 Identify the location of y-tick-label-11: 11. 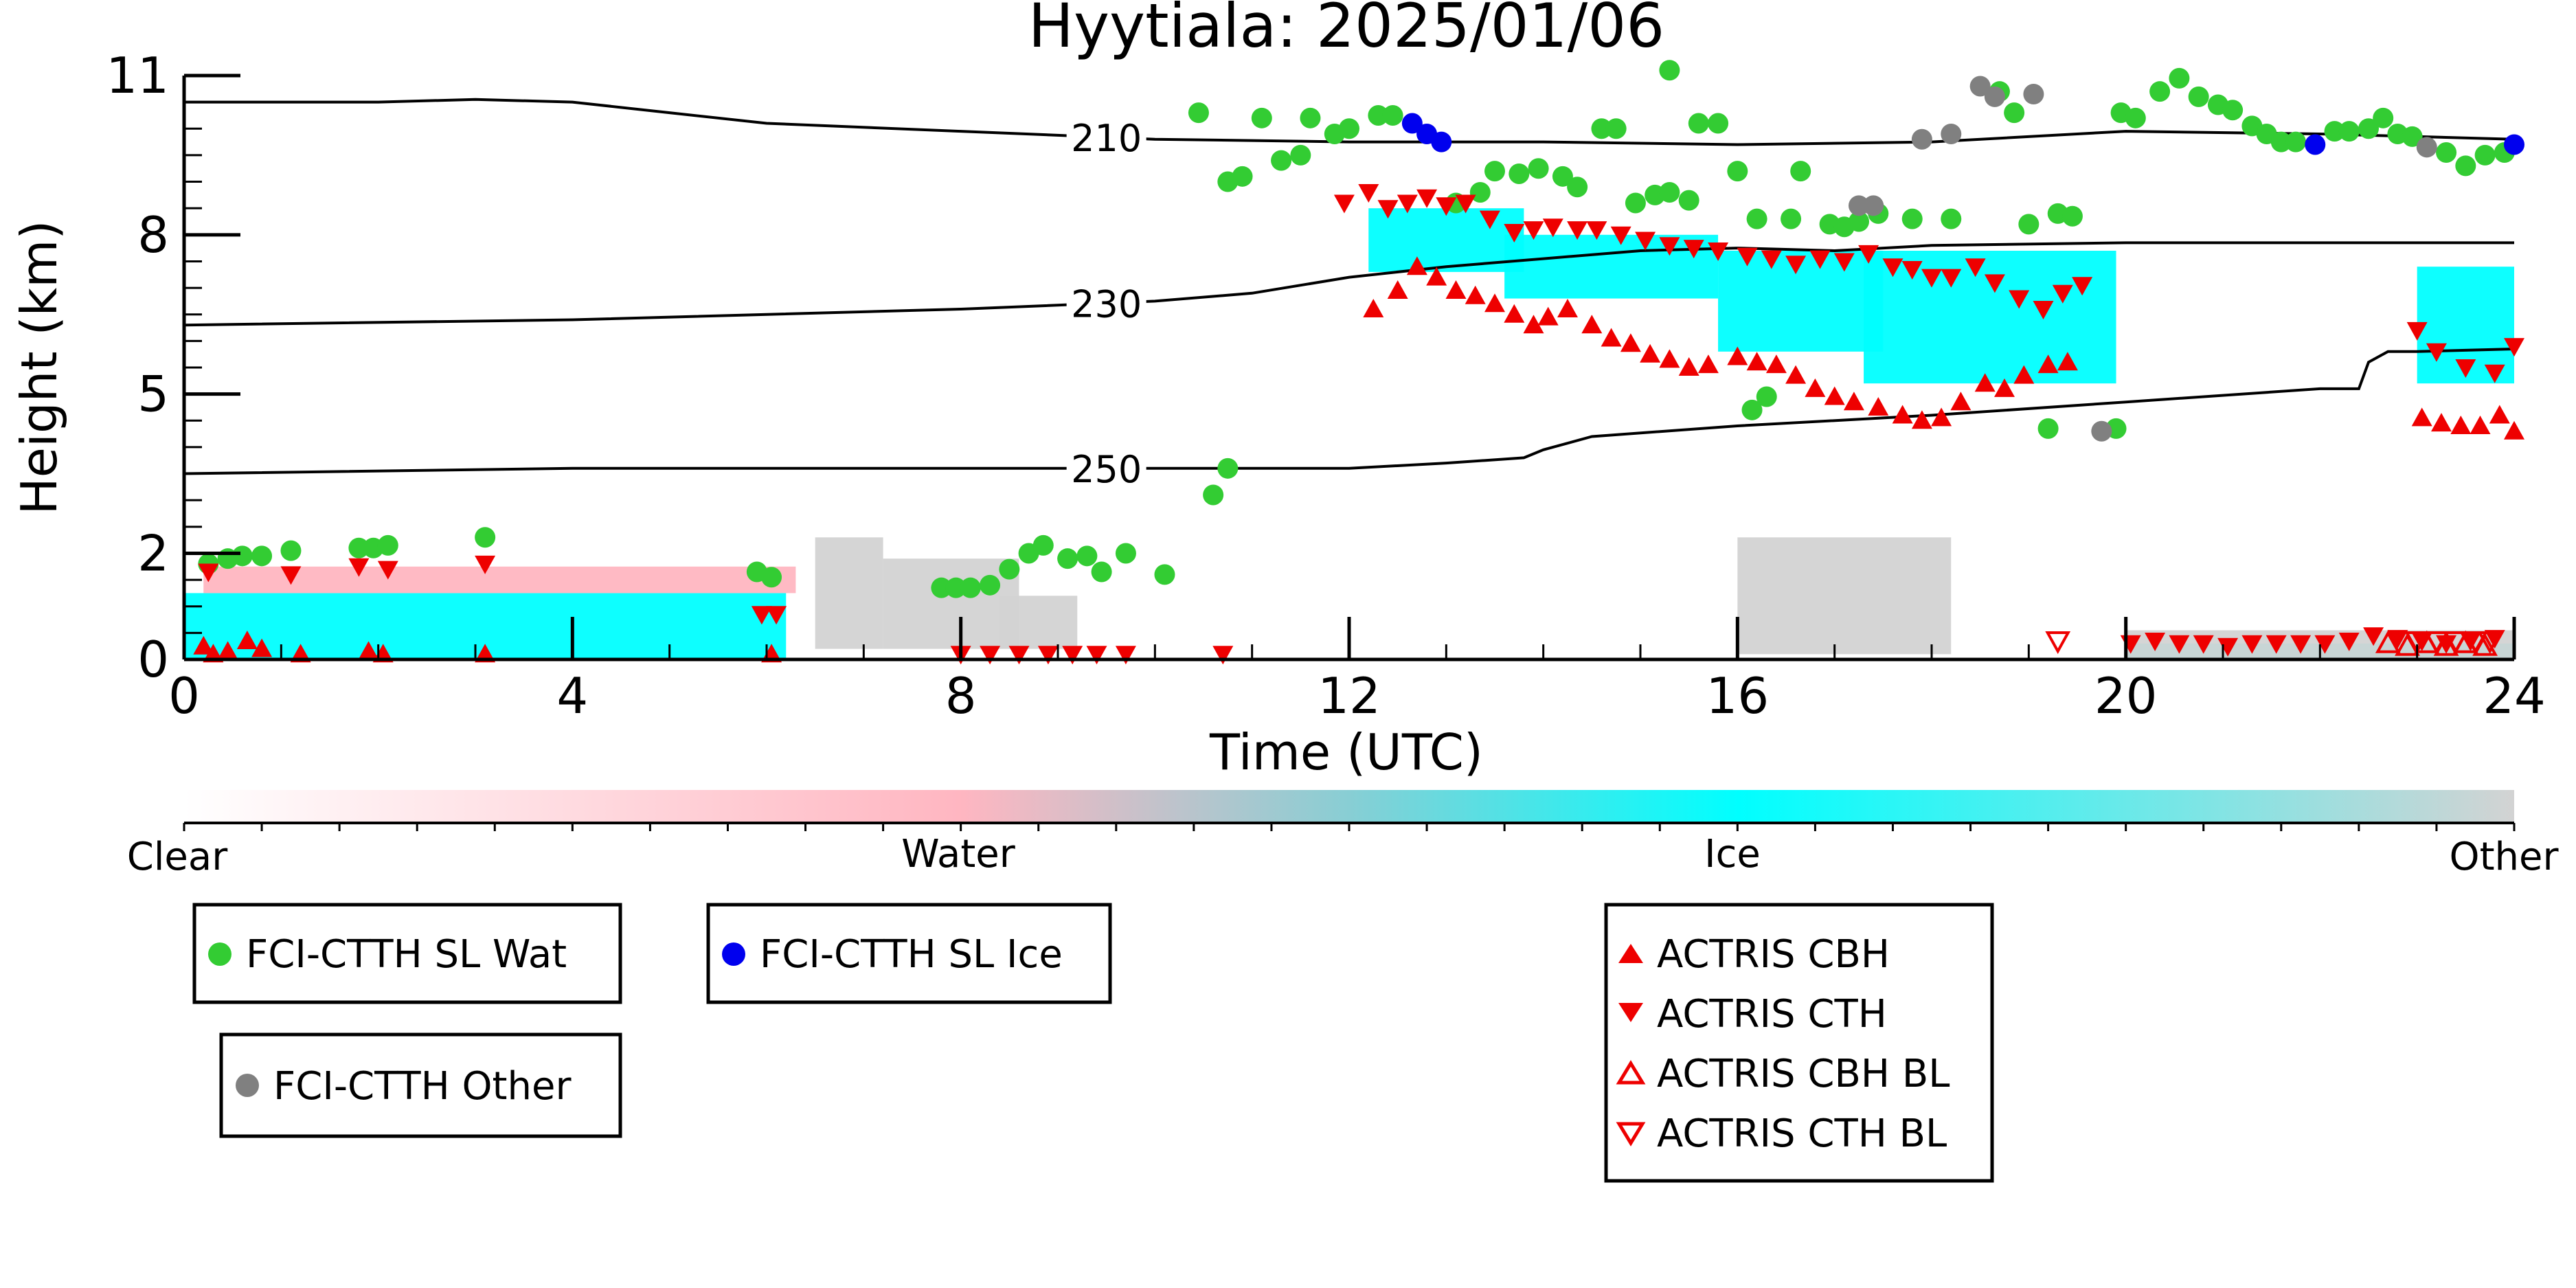
(137, 75).